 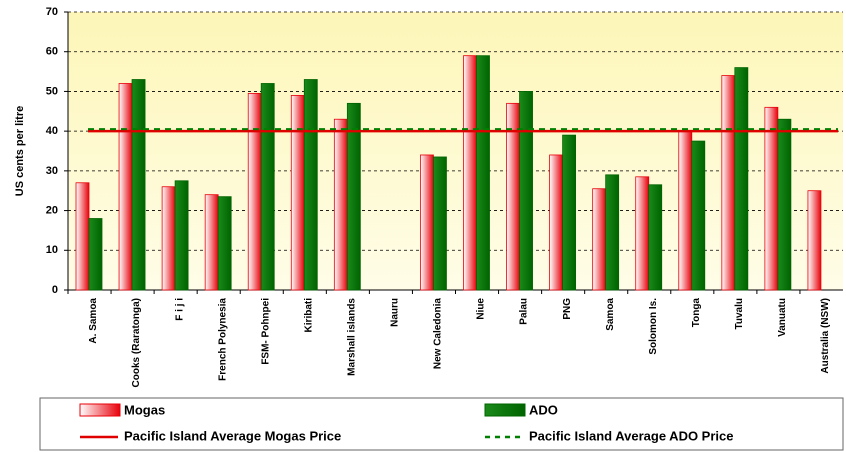 What do you see at coordinates (265, 331) in the screenshot?
I see `x-tick-label: FSM- Pohnpei` at bounding box center [265, 331].